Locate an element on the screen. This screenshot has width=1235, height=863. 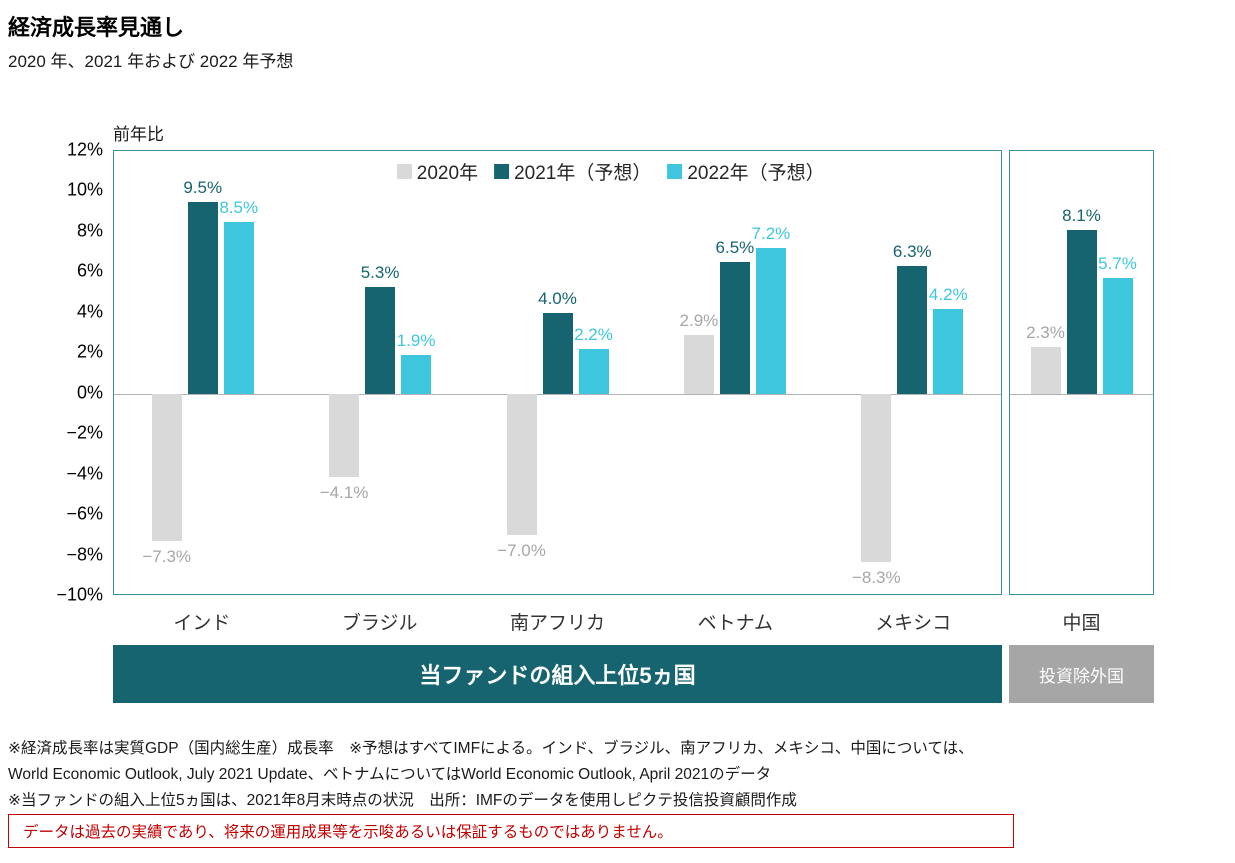
bar-value-label: 7.2% is located at coordinates (771, 234).